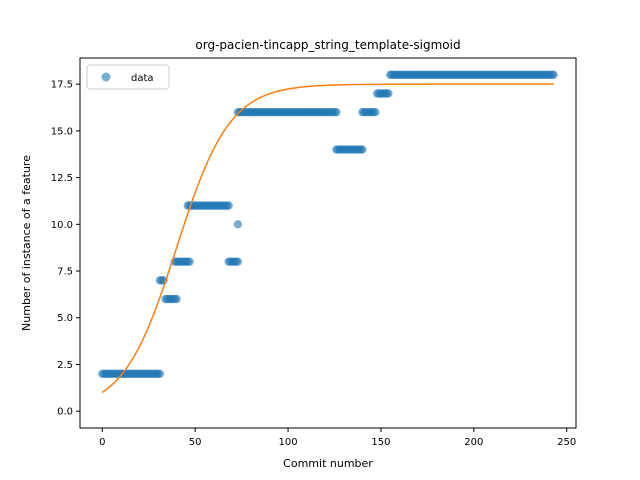 This screenshot has width=640, height=480. I want to click on legend: data, so click(128, 77).